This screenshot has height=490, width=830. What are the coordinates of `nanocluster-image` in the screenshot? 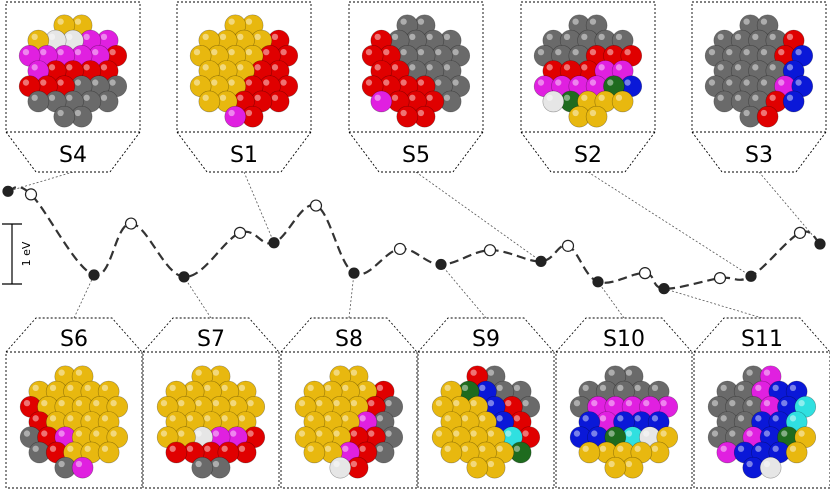 It's located at (244, 71).